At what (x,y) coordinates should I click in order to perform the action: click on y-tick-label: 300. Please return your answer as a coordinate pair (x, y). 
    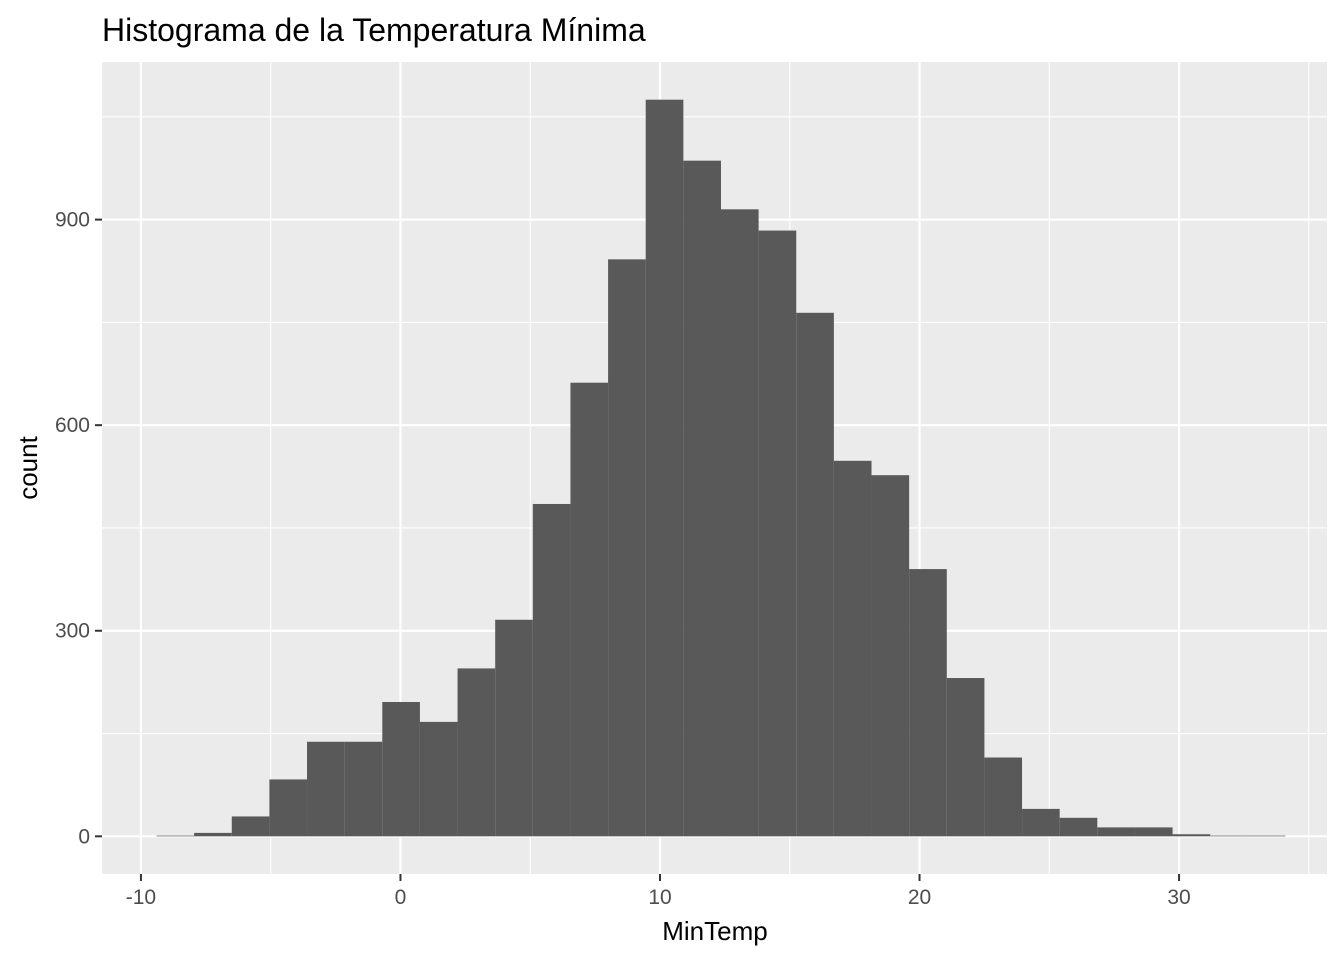
    Looking at the image, I should click on (72, 631).